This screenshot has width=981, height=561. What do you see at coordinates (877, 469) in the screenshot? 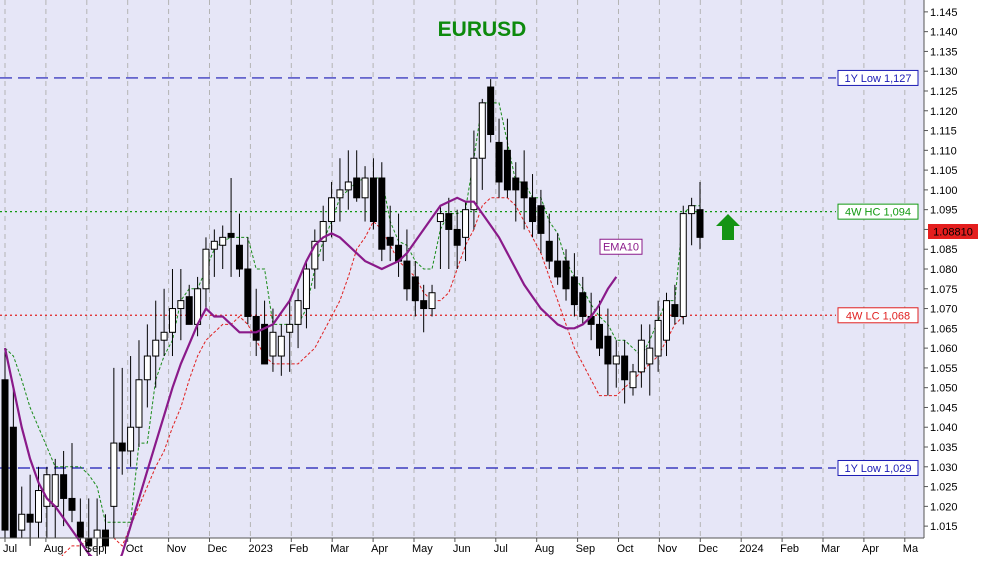
I see `level-label: 1Y Low 1,029` at bounding box center [877, 469].